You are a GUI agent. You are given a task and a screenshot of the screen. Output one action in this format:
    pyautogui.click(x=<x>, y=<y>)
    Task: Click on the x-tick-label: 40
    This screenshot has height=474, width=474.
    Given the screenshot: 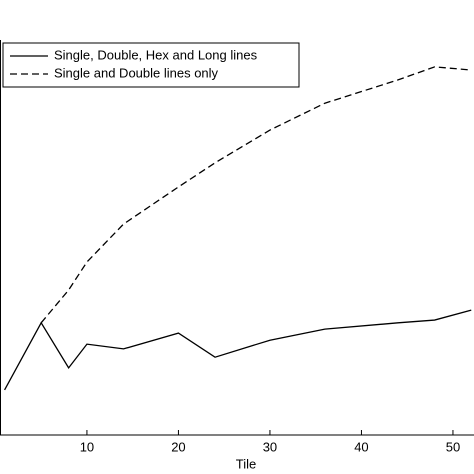 What is the action you would take?
    pyautogui.click(x=361, y=446)
    